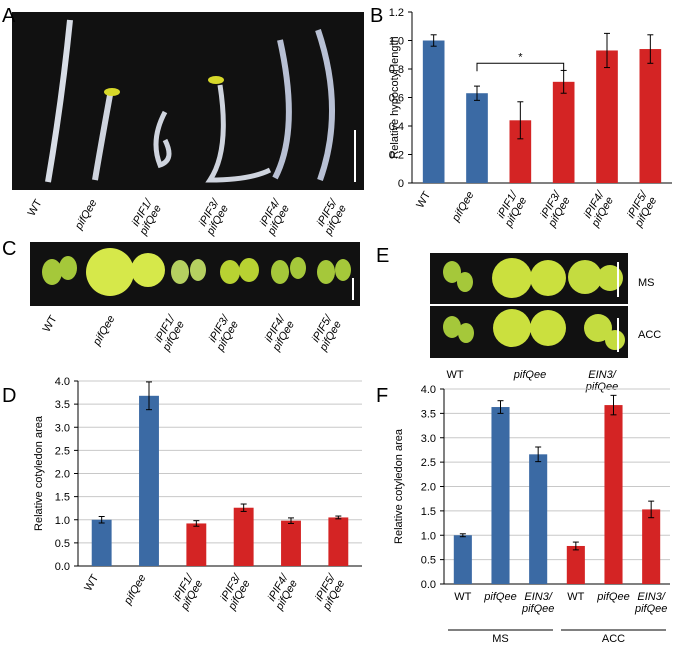 The width and height of the screenshot is (677, 645). I want to click on y-tick-label: 0.8, so click(396, 70).